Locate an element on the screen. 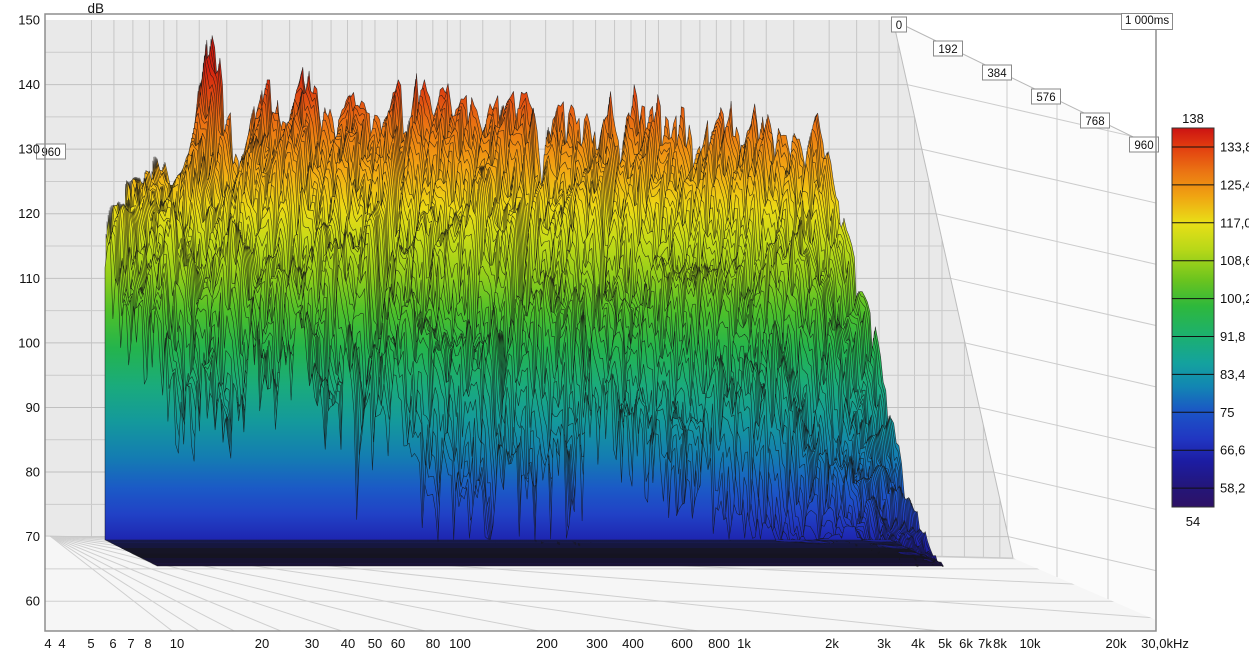 The height and width of the screenshot is (652, 1249). db-tick-label: 140 is located at coordinates (29, 84).